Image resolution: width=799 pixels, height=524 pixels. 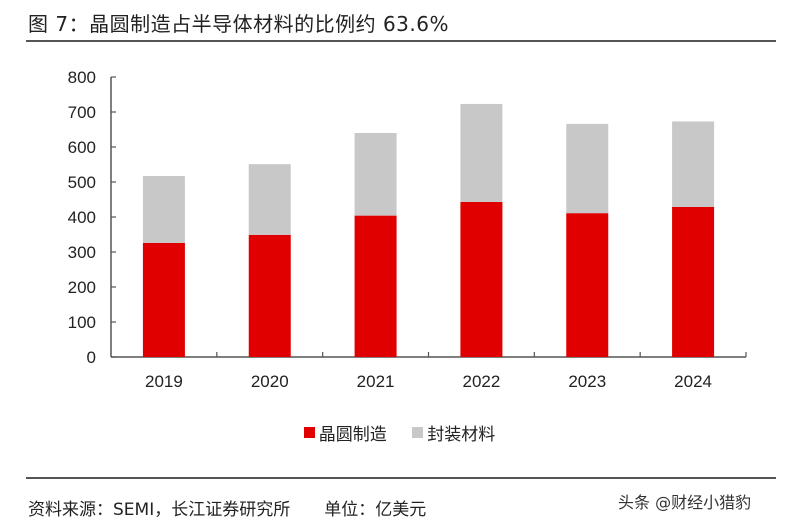 I want to click on x-tick-label: 2022, so click(x=482, y=381).